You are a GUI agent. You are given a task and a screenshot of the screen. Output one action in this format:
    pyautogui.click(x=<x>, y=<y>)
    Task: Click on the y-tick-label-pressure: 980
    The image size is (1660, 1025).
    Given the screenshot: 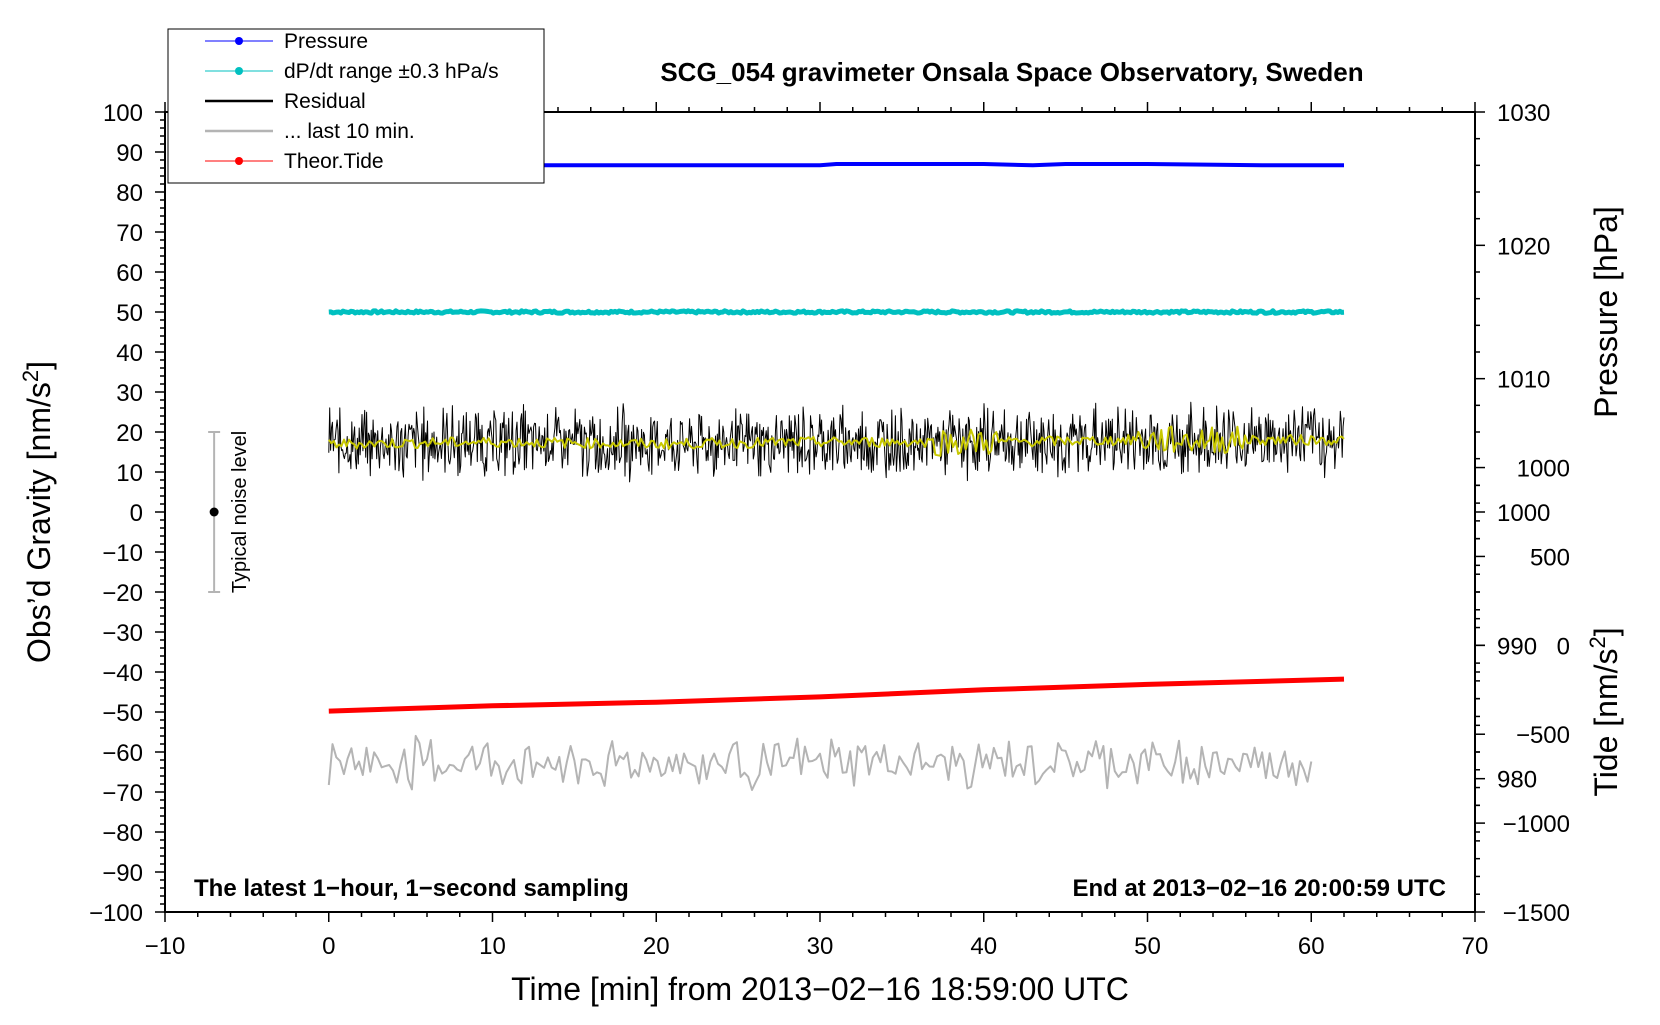 What is the action you would take?
    pyautogui.click(x=1517, y=780)
    